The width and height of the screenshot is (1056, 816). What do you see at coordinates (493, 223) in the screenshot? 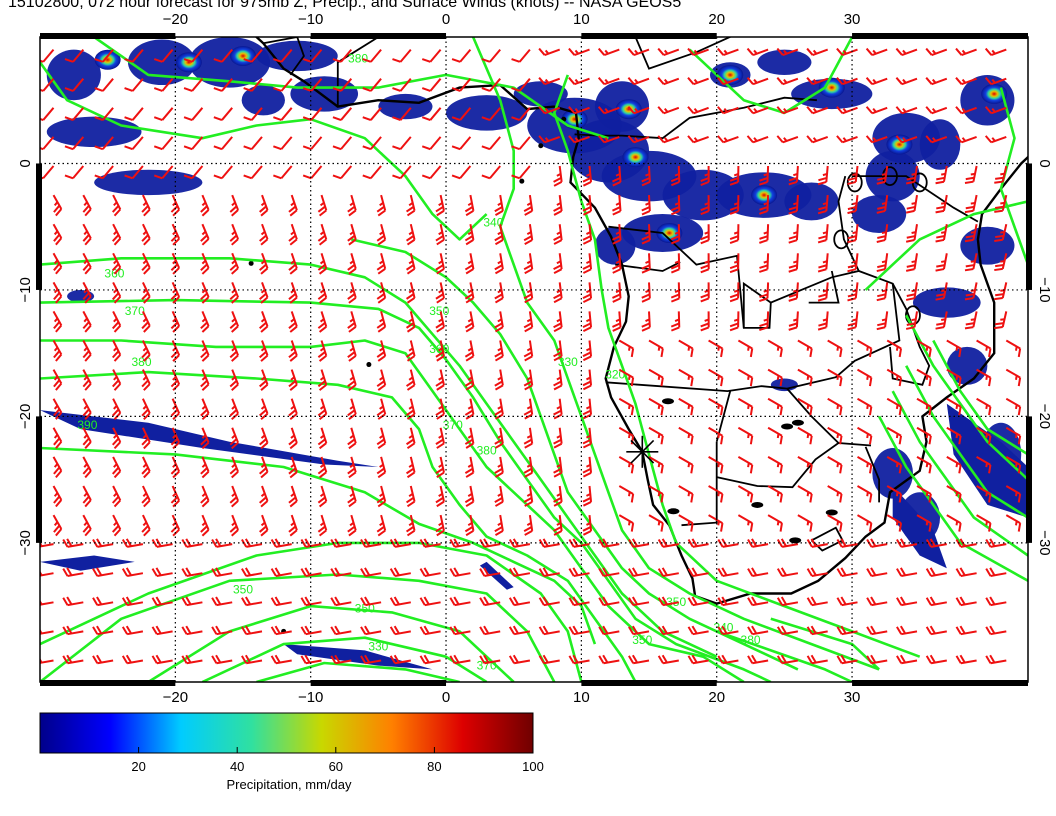
I see `contour-label: 340` at bounding box center [493, 223].